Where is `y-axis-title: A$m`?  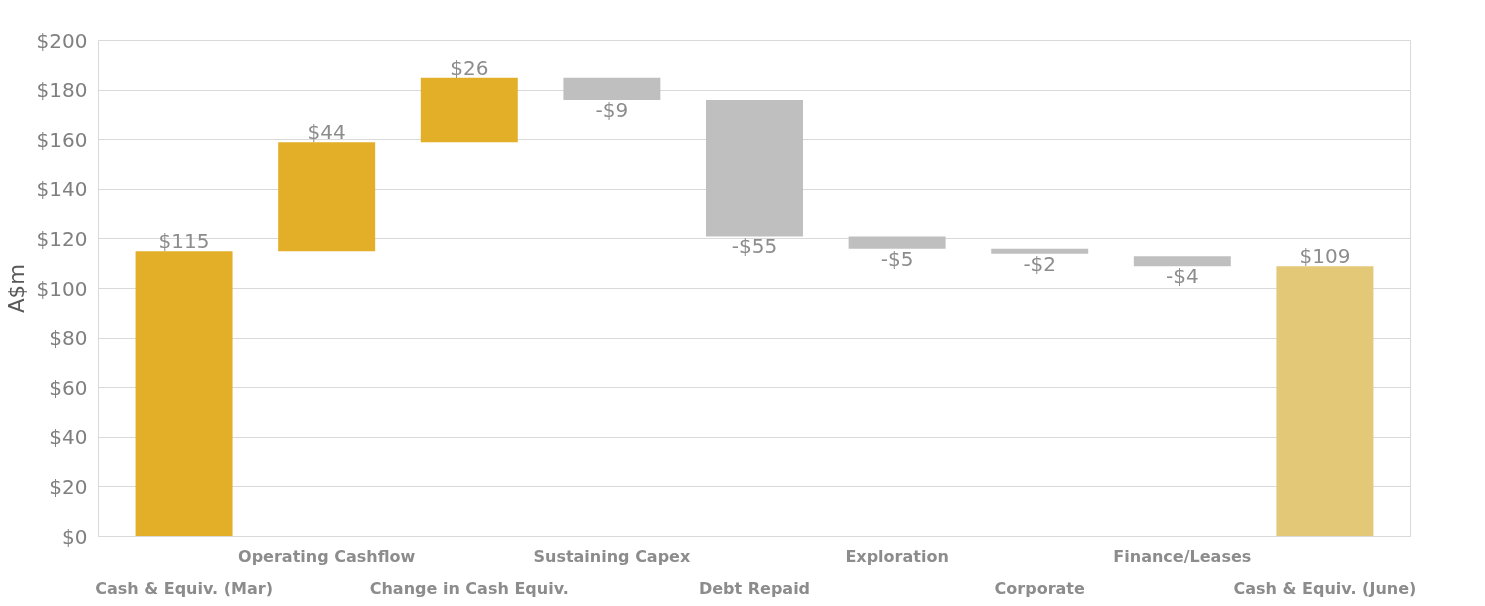 y-axis-title: A$m is located at coordinates (16, 288).